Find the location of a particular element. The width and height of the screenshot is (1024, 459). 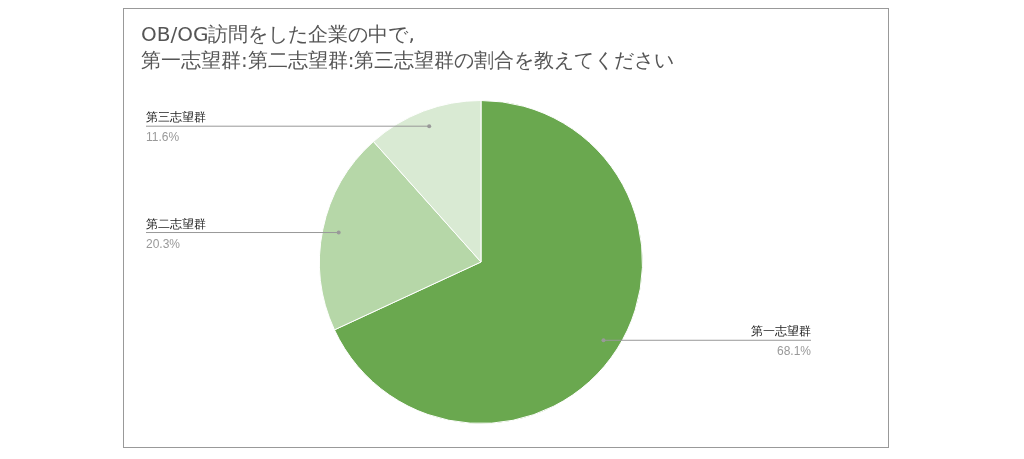

chart-title: OB/OG訪問をした企業の中で, 第一志望群:第二志望群:第三志望群の割合を教えてください is located at coordinates (408, 47).